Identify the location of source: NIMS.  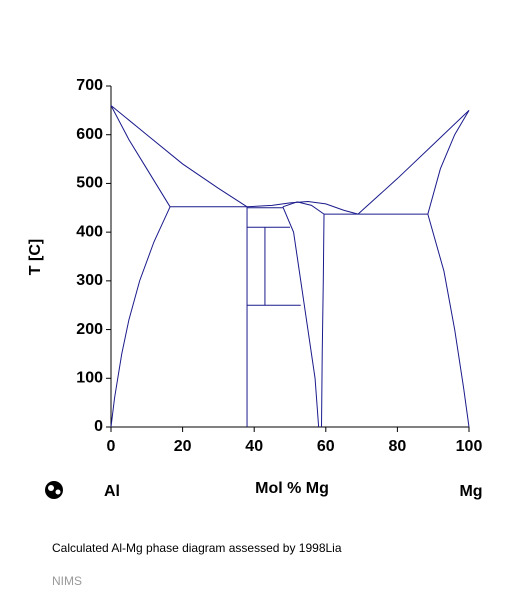
(67, 581).